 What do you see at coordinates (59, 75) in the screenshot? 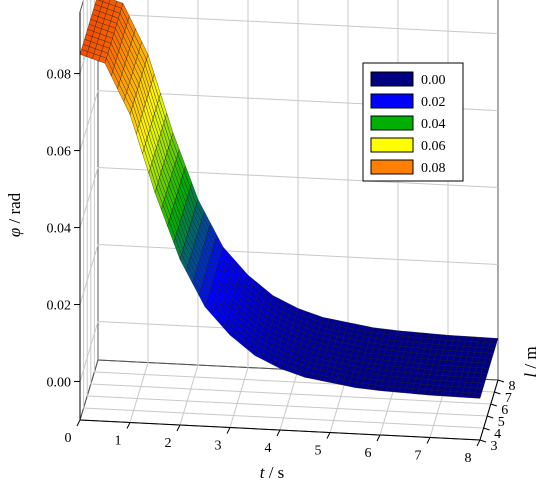
I see `z-tick-label: 0.08` at bounding box center [59, 75].